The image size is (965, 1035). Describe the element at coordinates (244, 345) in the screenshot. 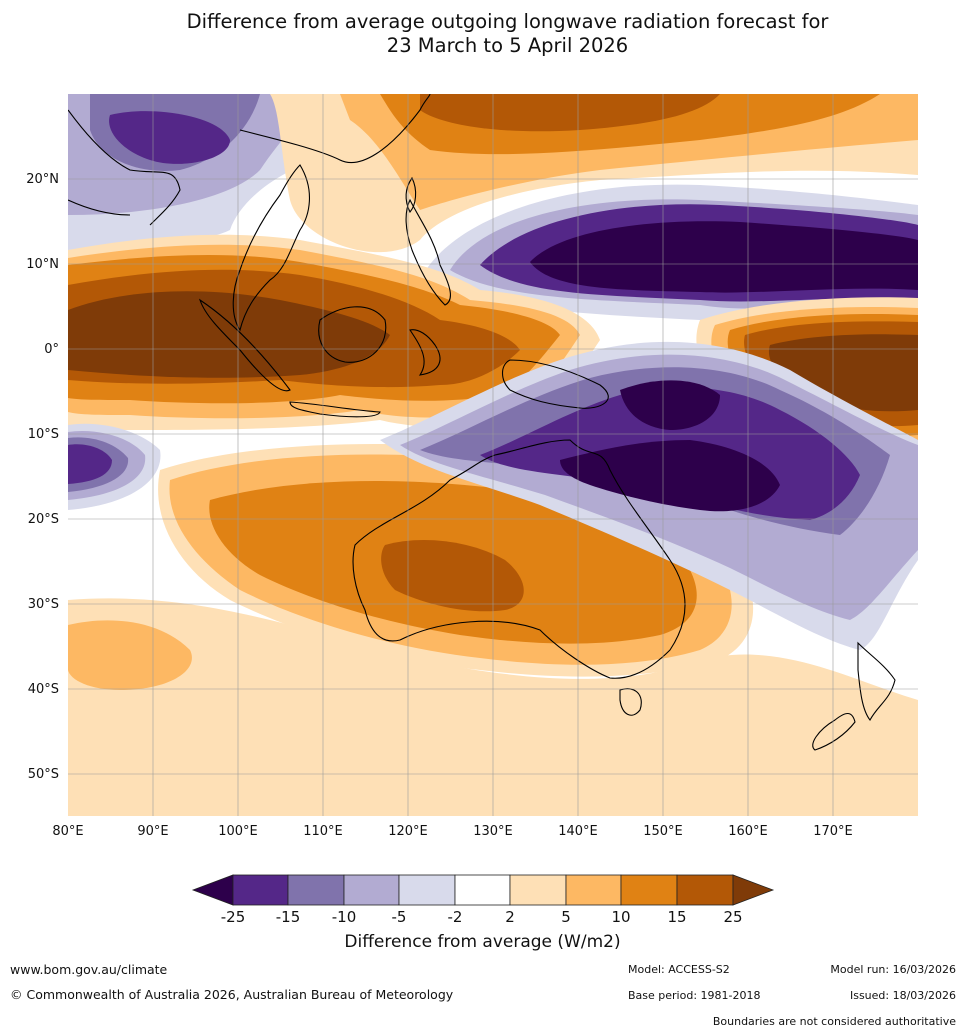

I see `coast-sumatra` at that location.